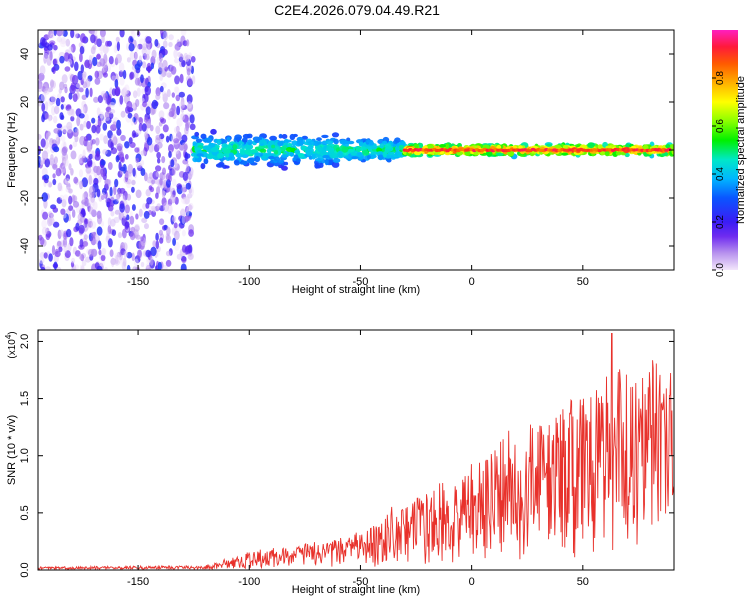 The width and height of the screenshot is (750, 600). Describe the element at coordinates (25, 102) in the screenshot. I see `y-tick-label: 20` at that location.